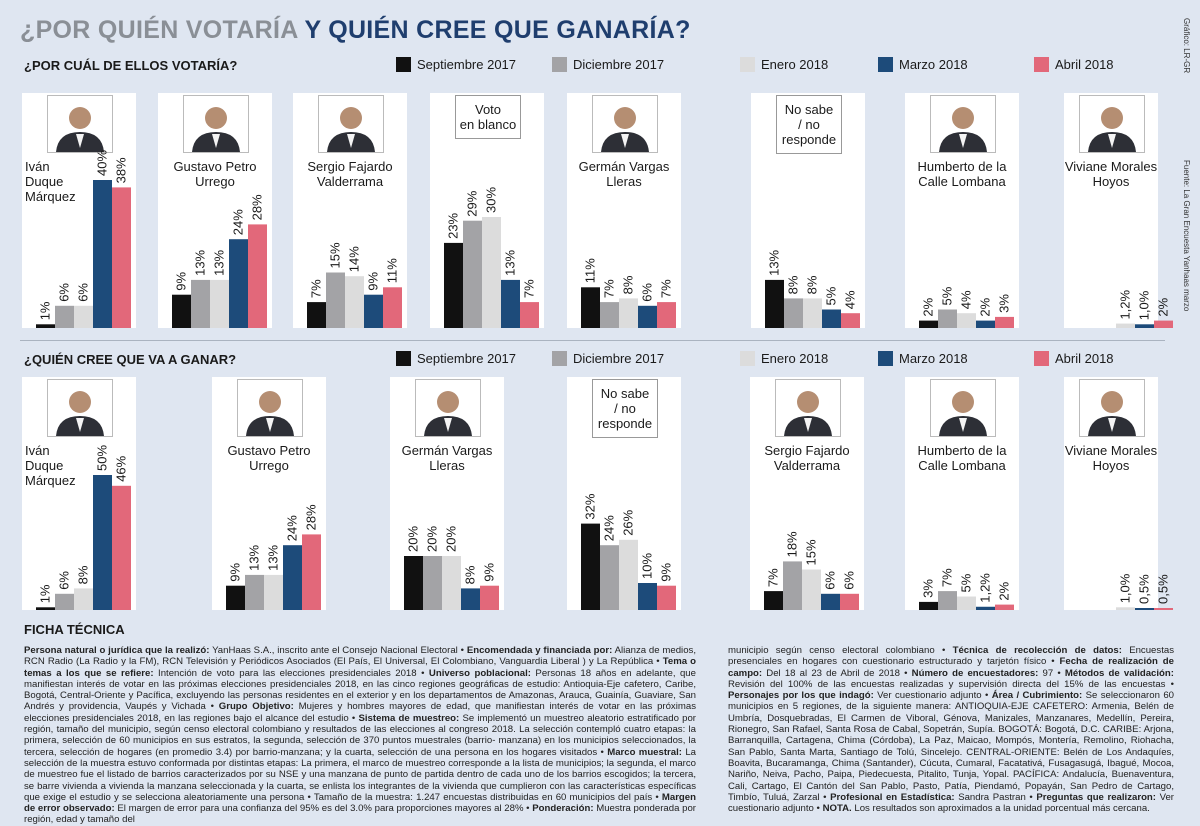 The width and height of the screenshot is (1200, 826). What do you see at coordinates (807, 465) in the screenshot?
I see `candidate-name-line: Valderrama` at bounding box center [807, 465].